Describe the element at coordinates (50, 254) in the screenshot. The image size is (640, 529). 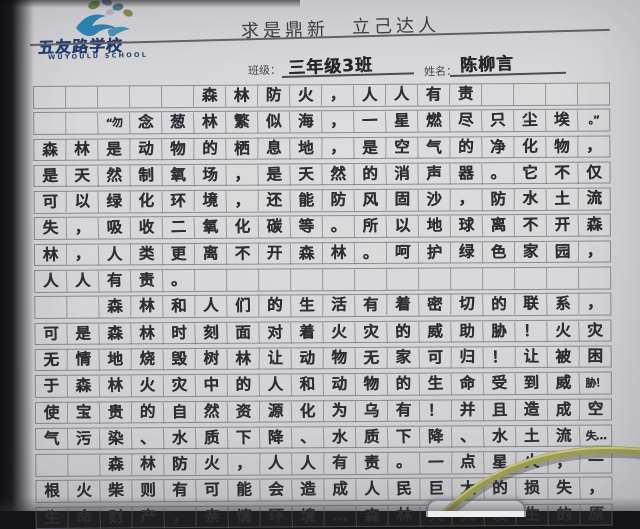
I see `grid-cell: 林` at that location.